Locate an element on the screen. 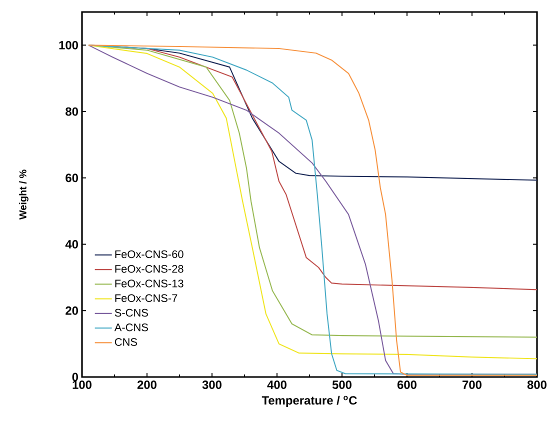  x-tick-label: 800 is located at coordinates (536, 384).